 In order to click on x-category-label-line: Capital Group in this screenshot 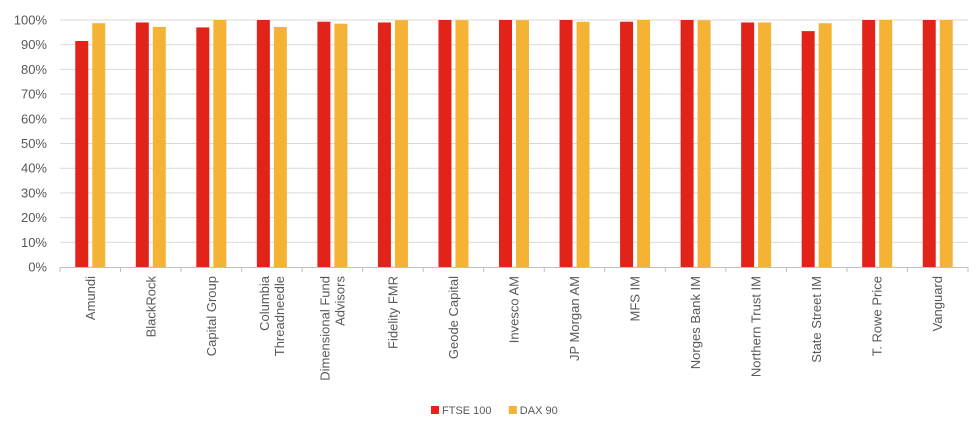, I will do `click(211, 316)`.